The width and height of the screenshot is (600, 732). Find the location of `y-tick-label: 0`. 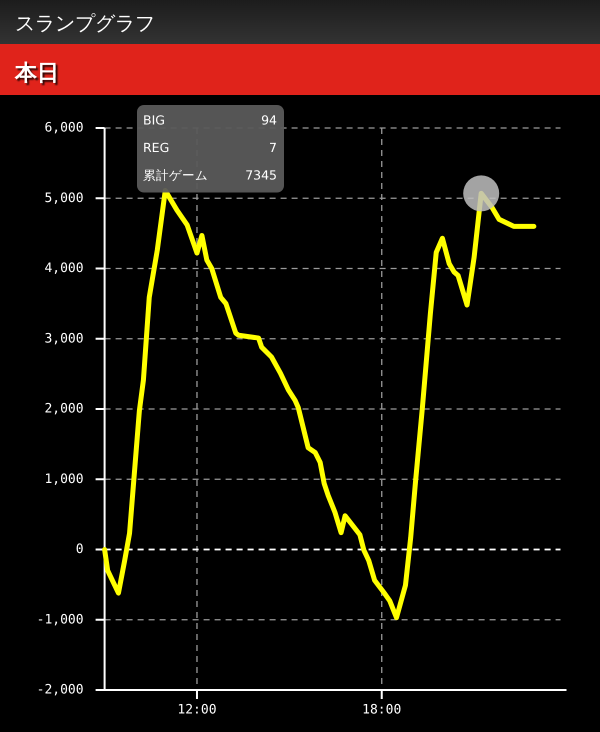

y-tick-label: 0 is located at coordinates (80, 549).